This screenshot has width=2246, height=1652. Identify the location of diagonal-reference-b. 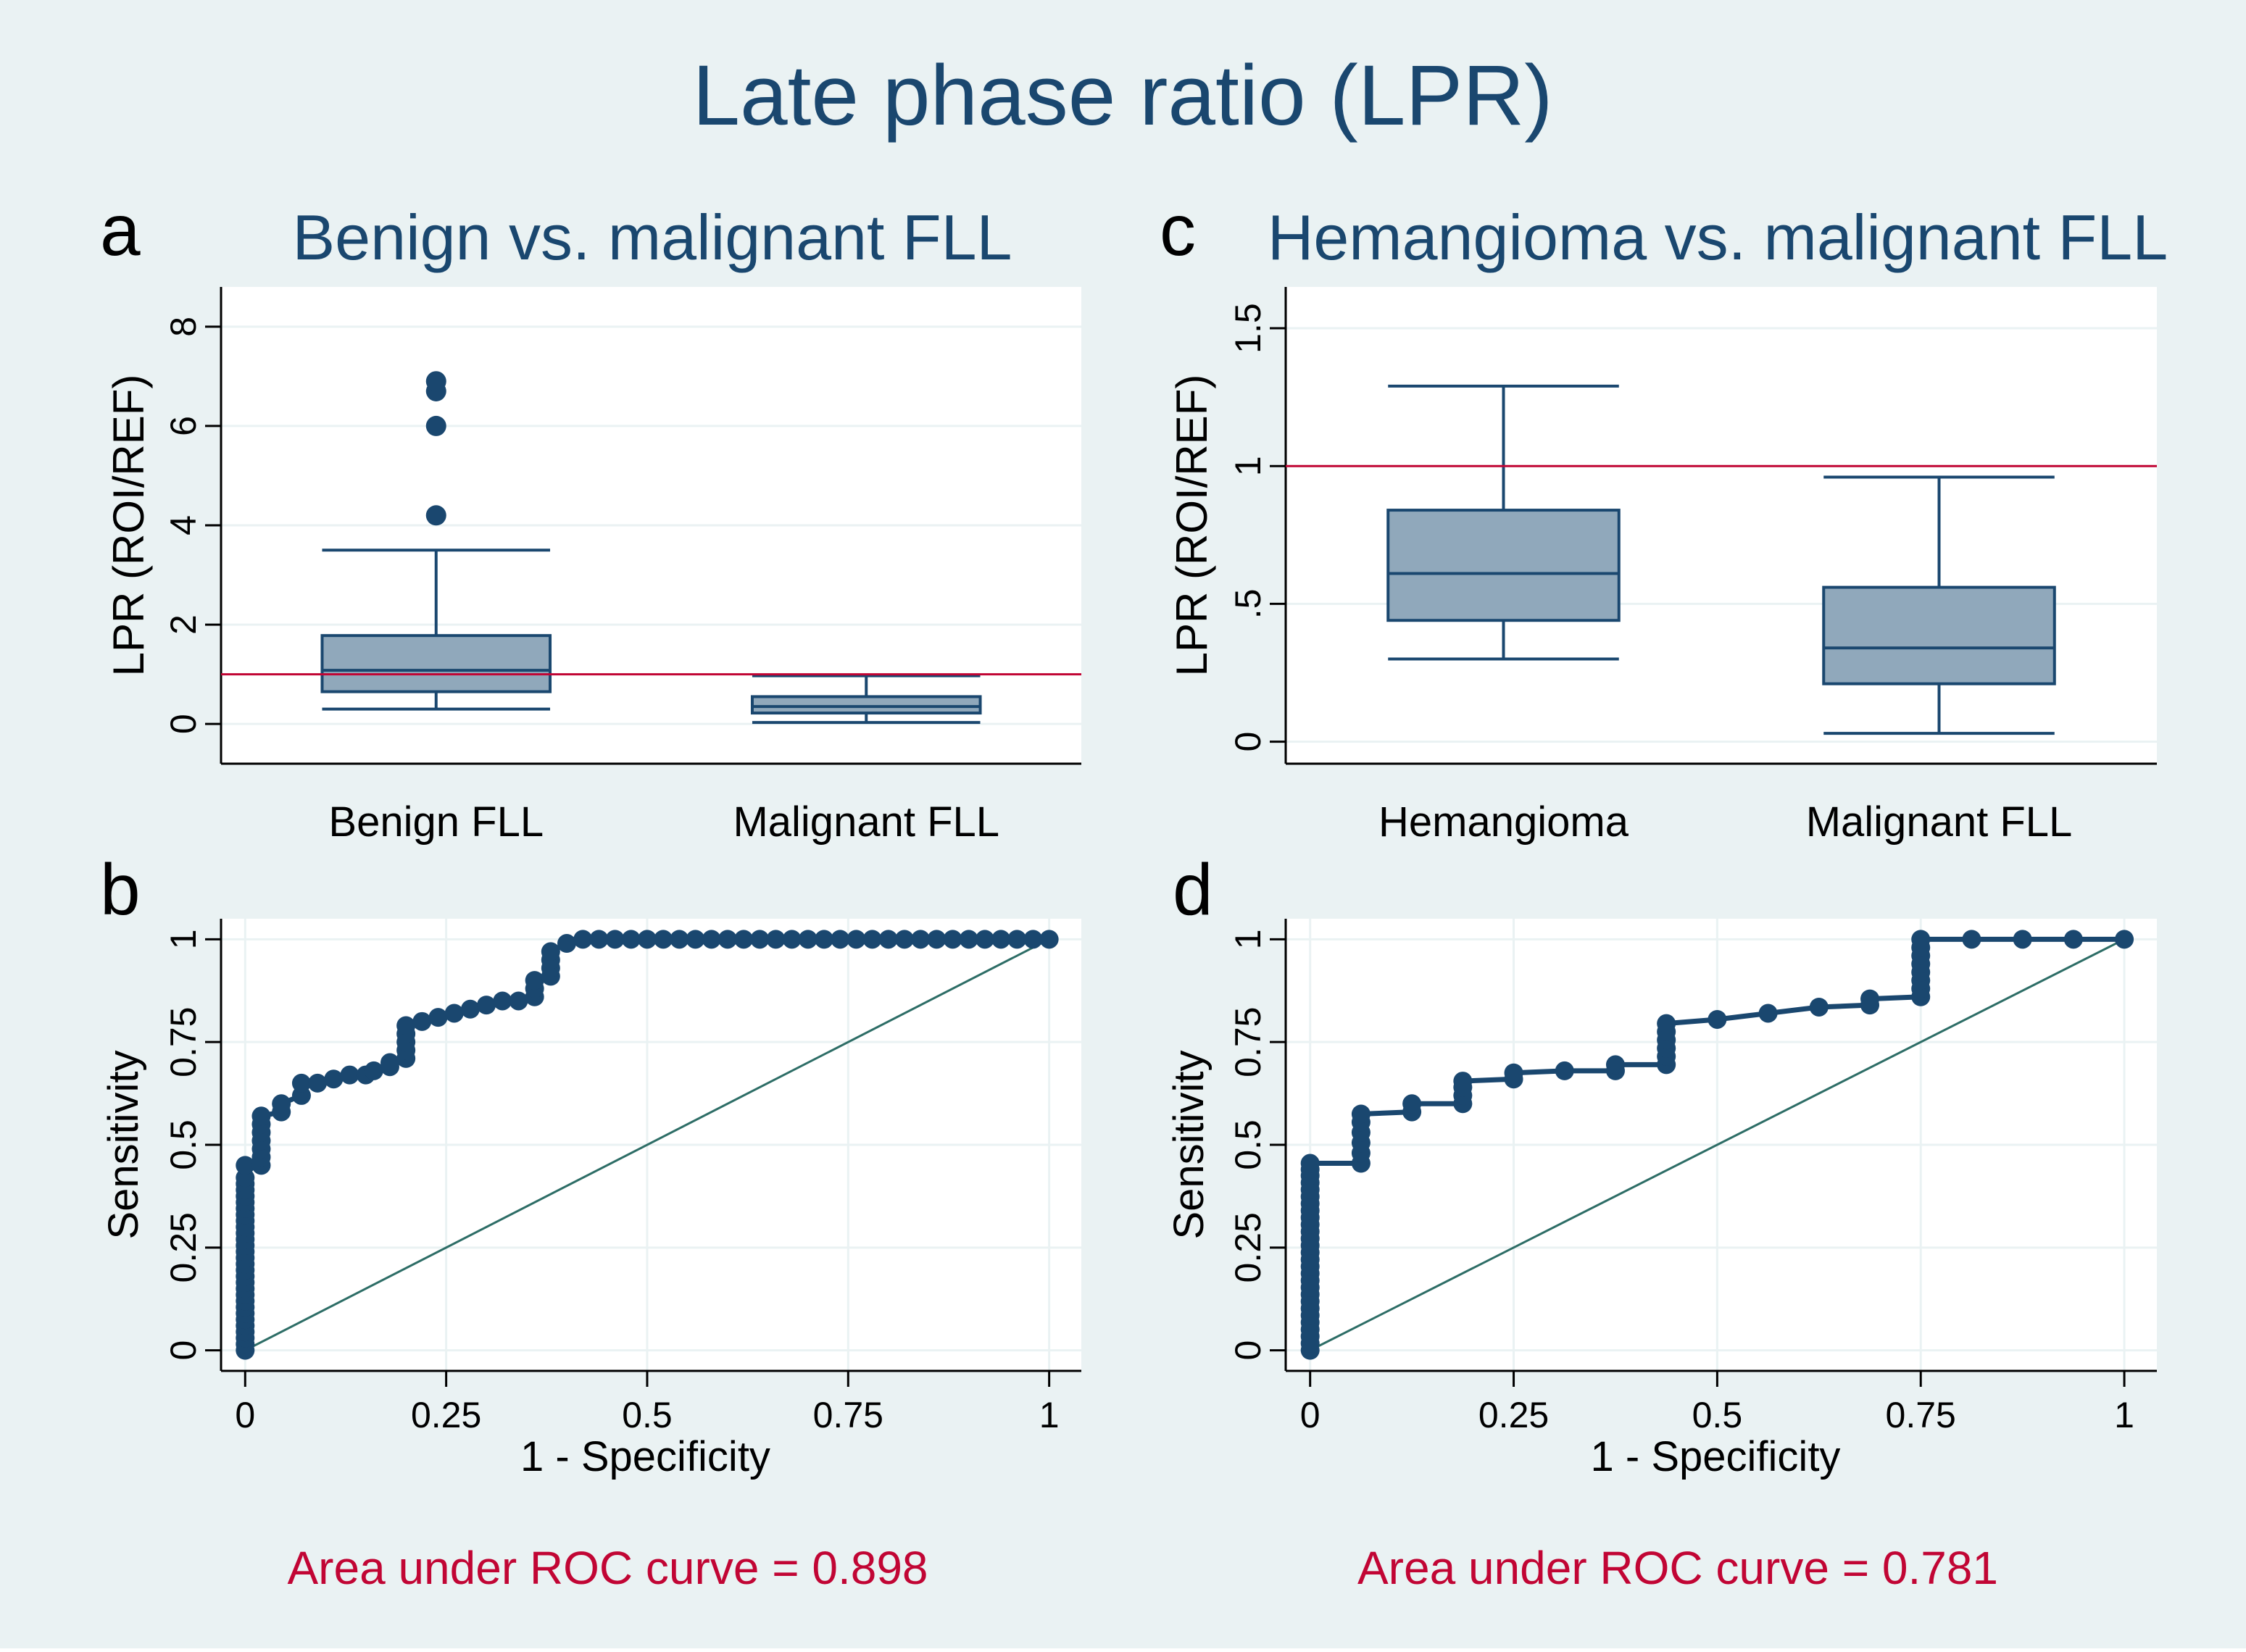
(647, 1144).